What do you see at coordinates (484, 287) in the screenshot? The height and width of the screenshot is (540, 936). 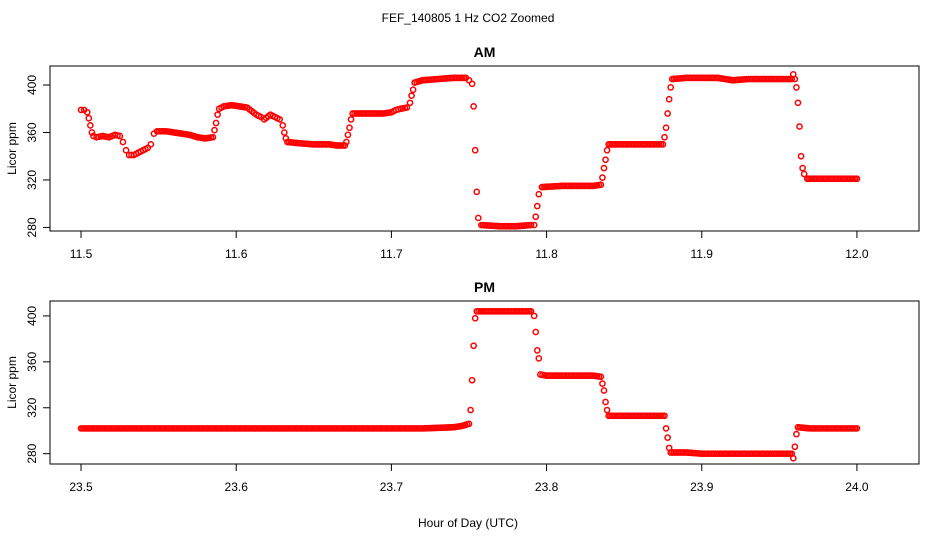 I see `pm-panel-title: PM` at bounding box center [484, 287].